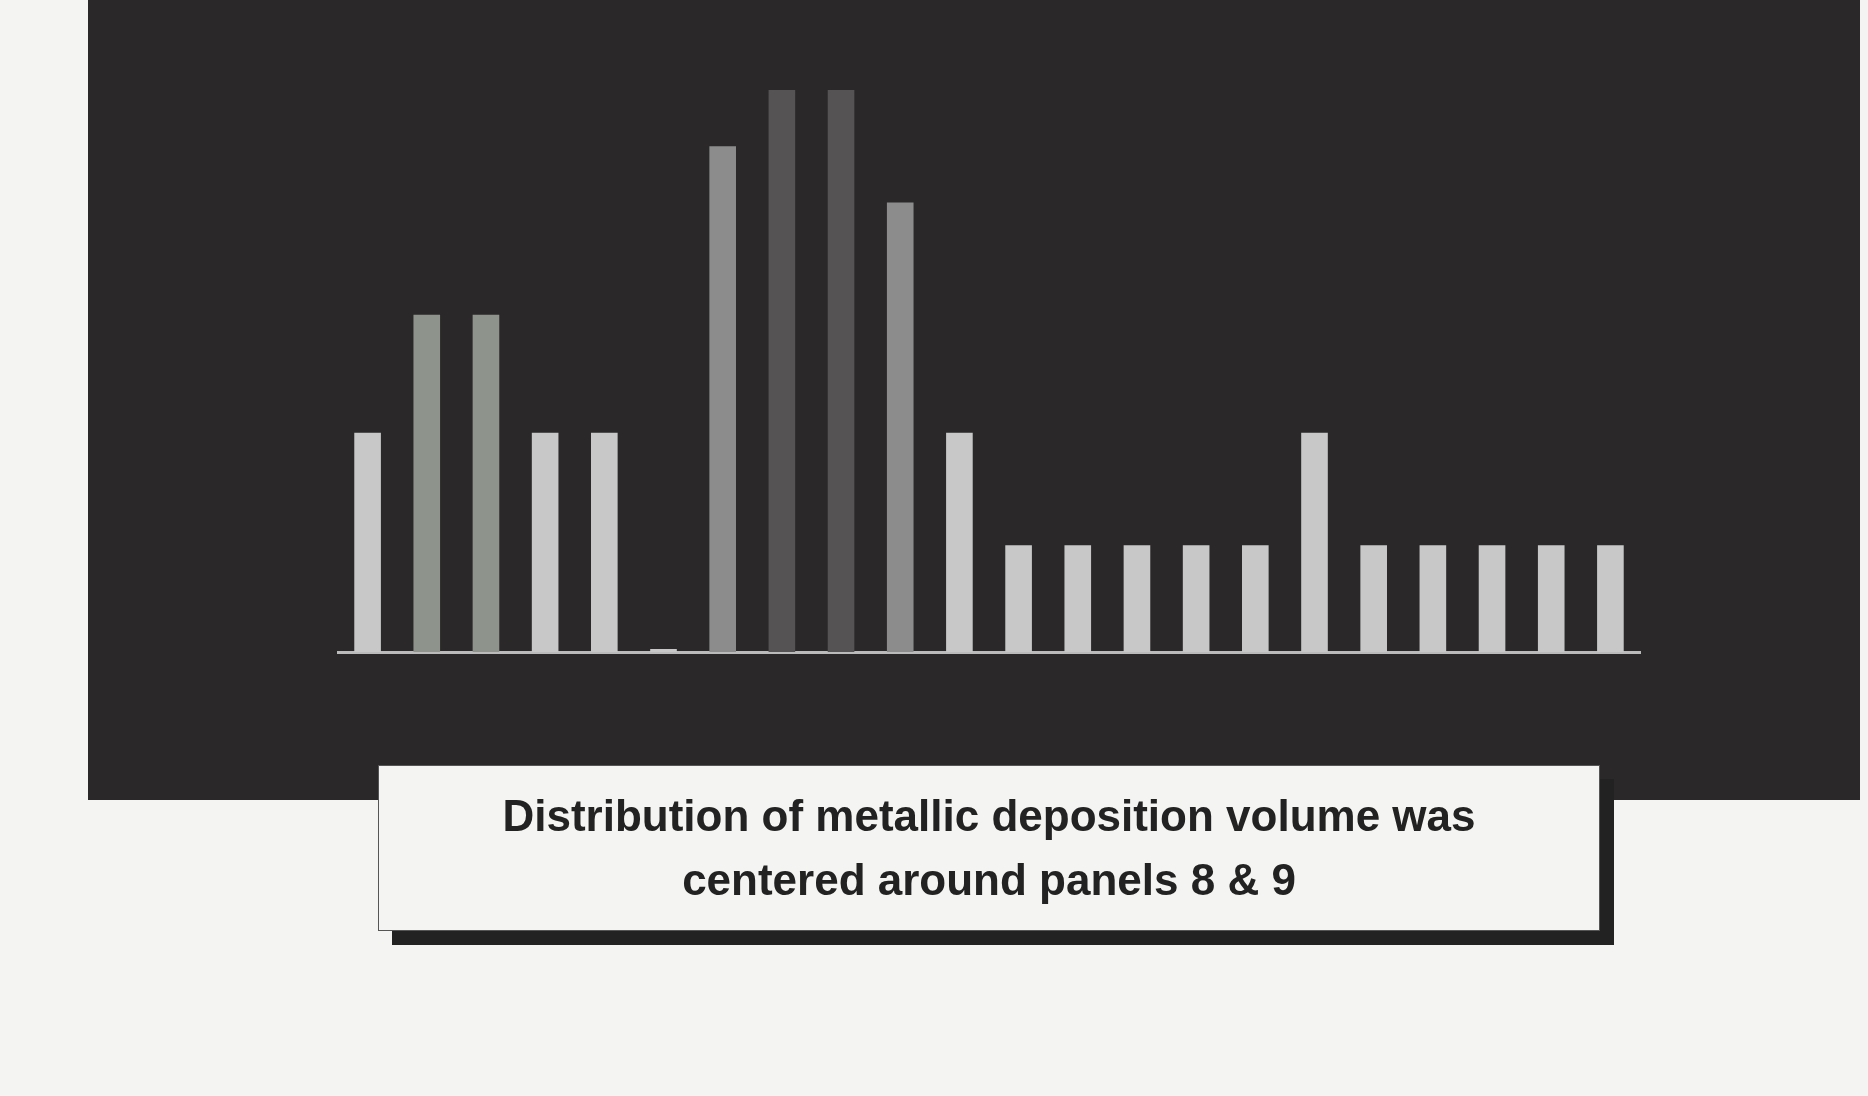  I want to click on text: Distribution of metallic deposition volume was centered around panels 8 & 9, so click(989, 848).